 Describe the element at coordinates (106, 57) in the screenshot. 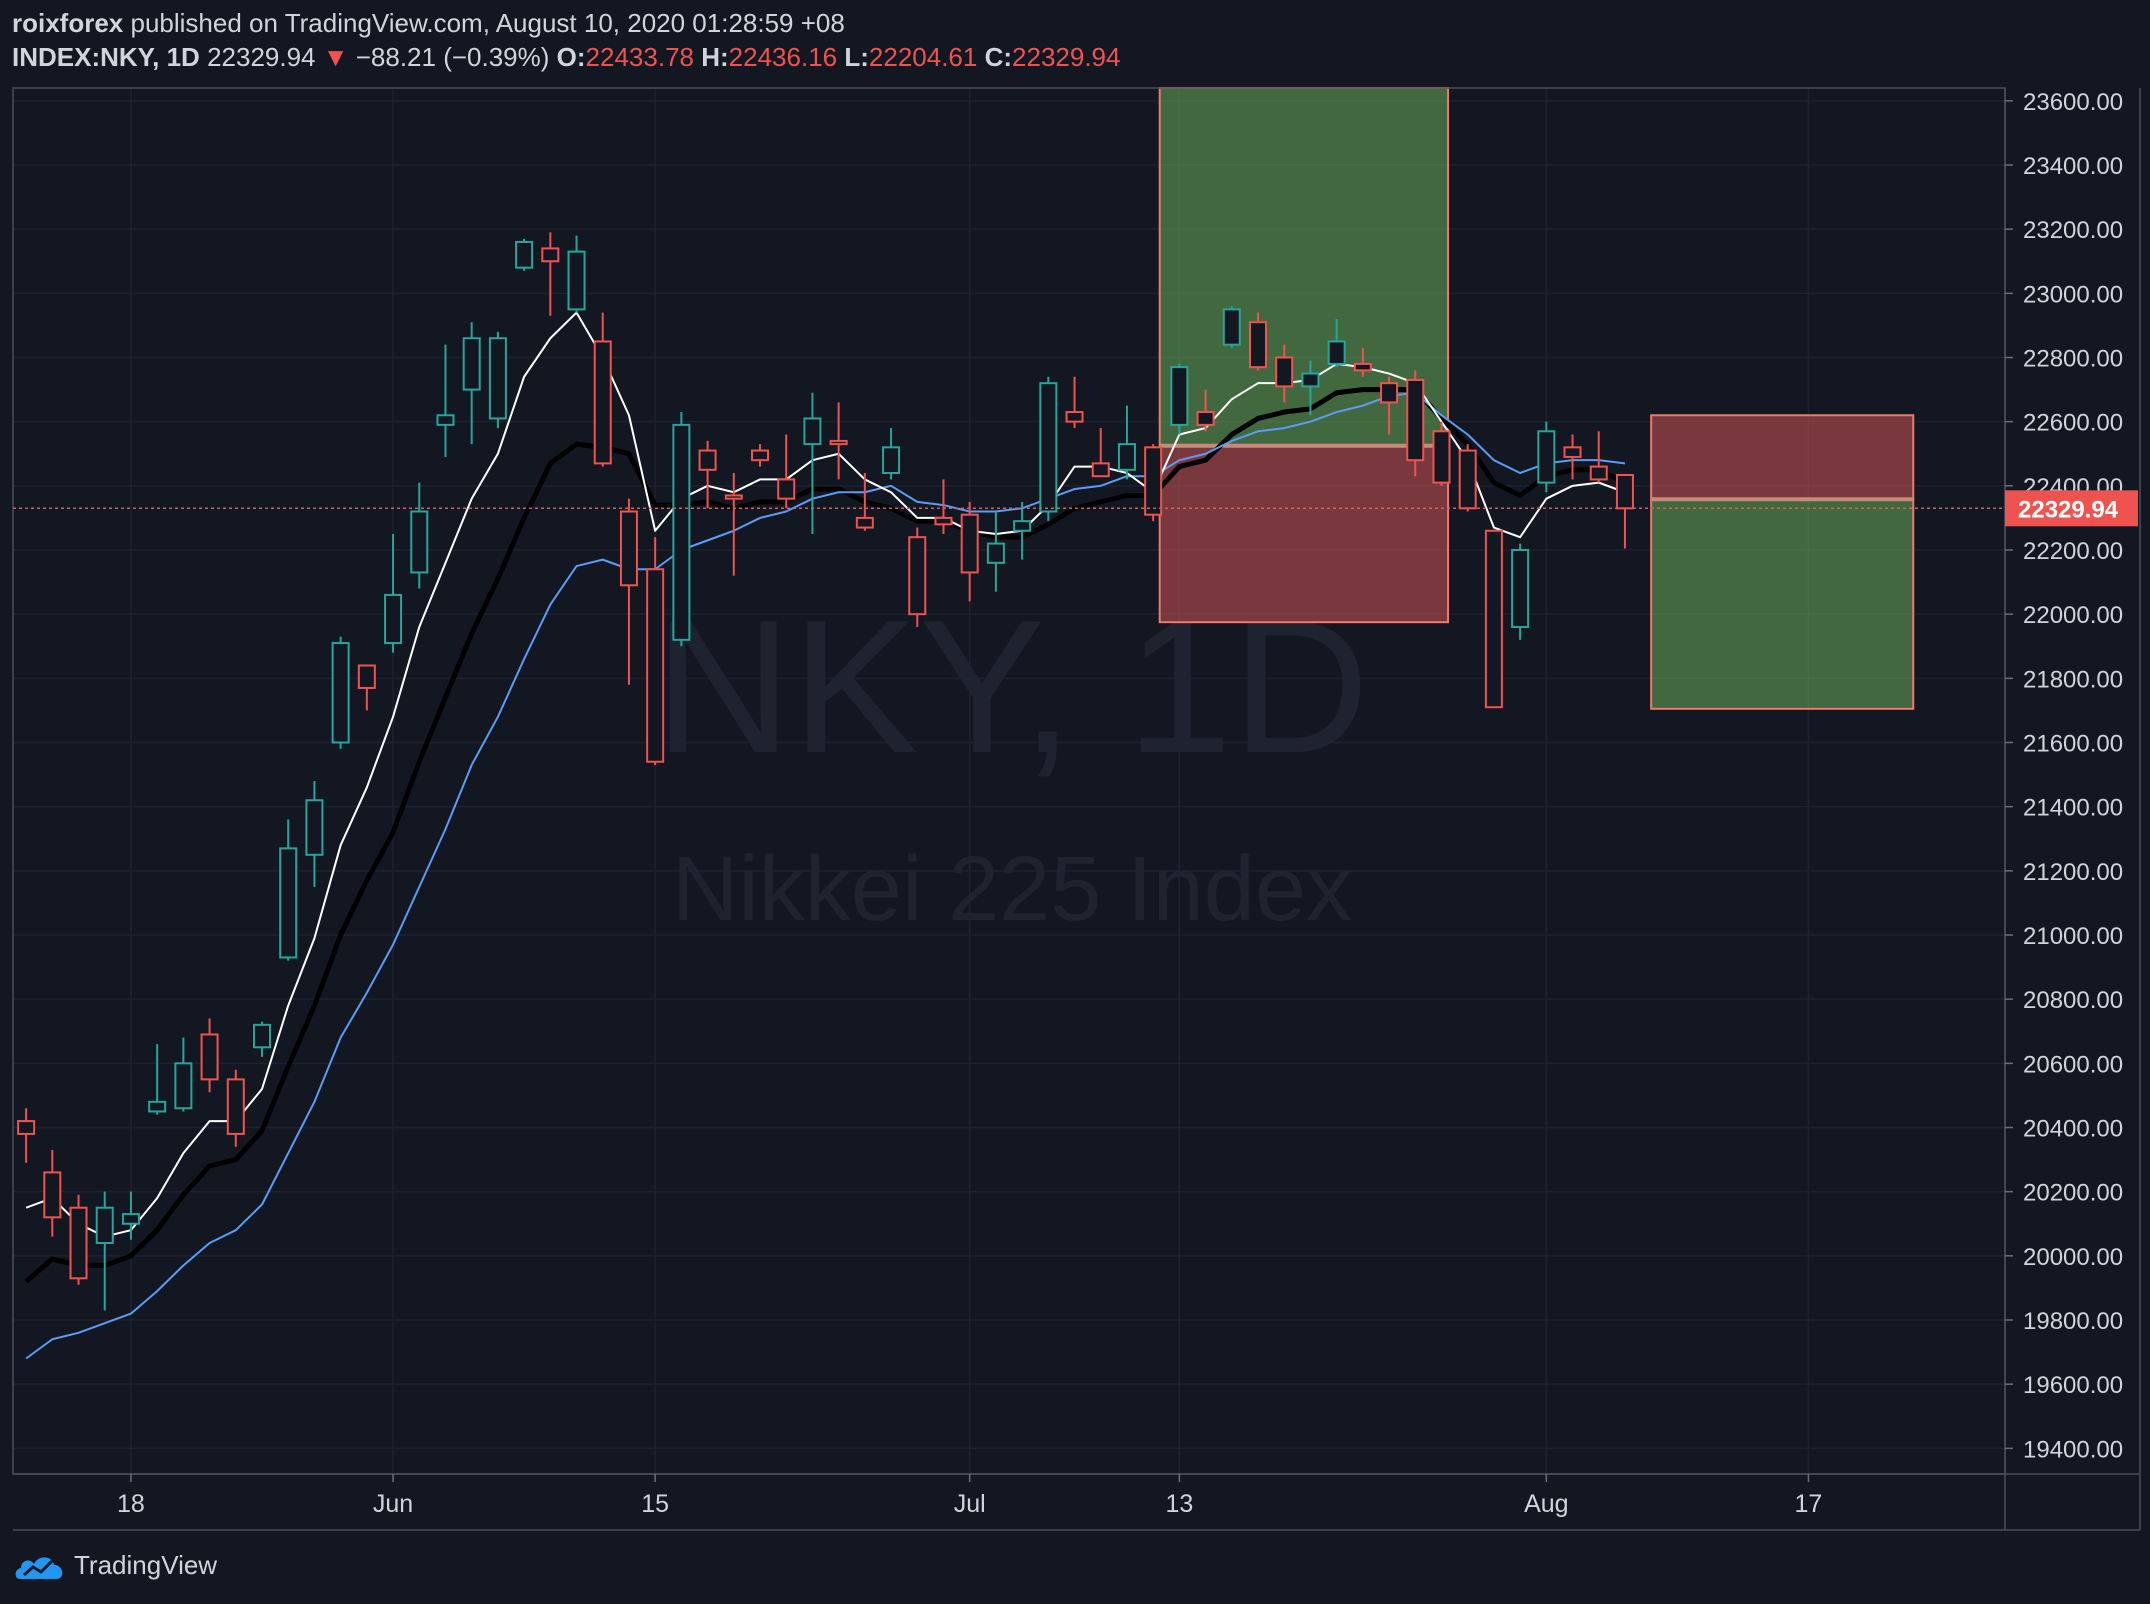

I see `symbol-label: INDEX:NKY, 1D` at that location.